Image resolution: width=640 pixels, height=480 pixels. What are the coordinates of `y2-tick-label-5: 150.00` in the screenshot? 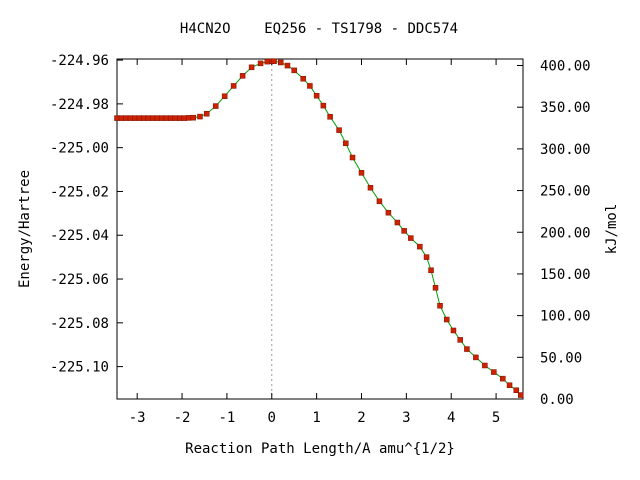 It's located at (565, 275).